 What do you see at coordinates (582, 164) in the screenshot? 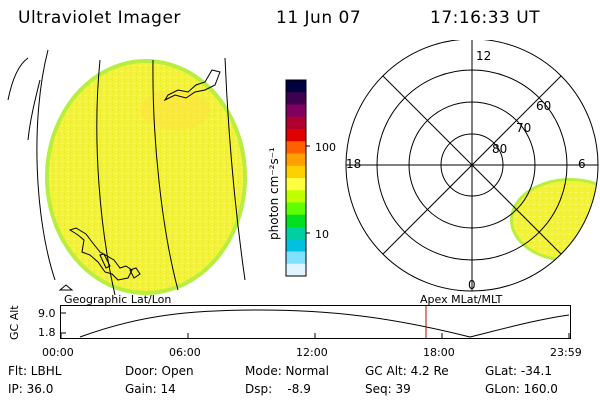
I see `mlt-label-6: 6` at bounding box center [582, 164].